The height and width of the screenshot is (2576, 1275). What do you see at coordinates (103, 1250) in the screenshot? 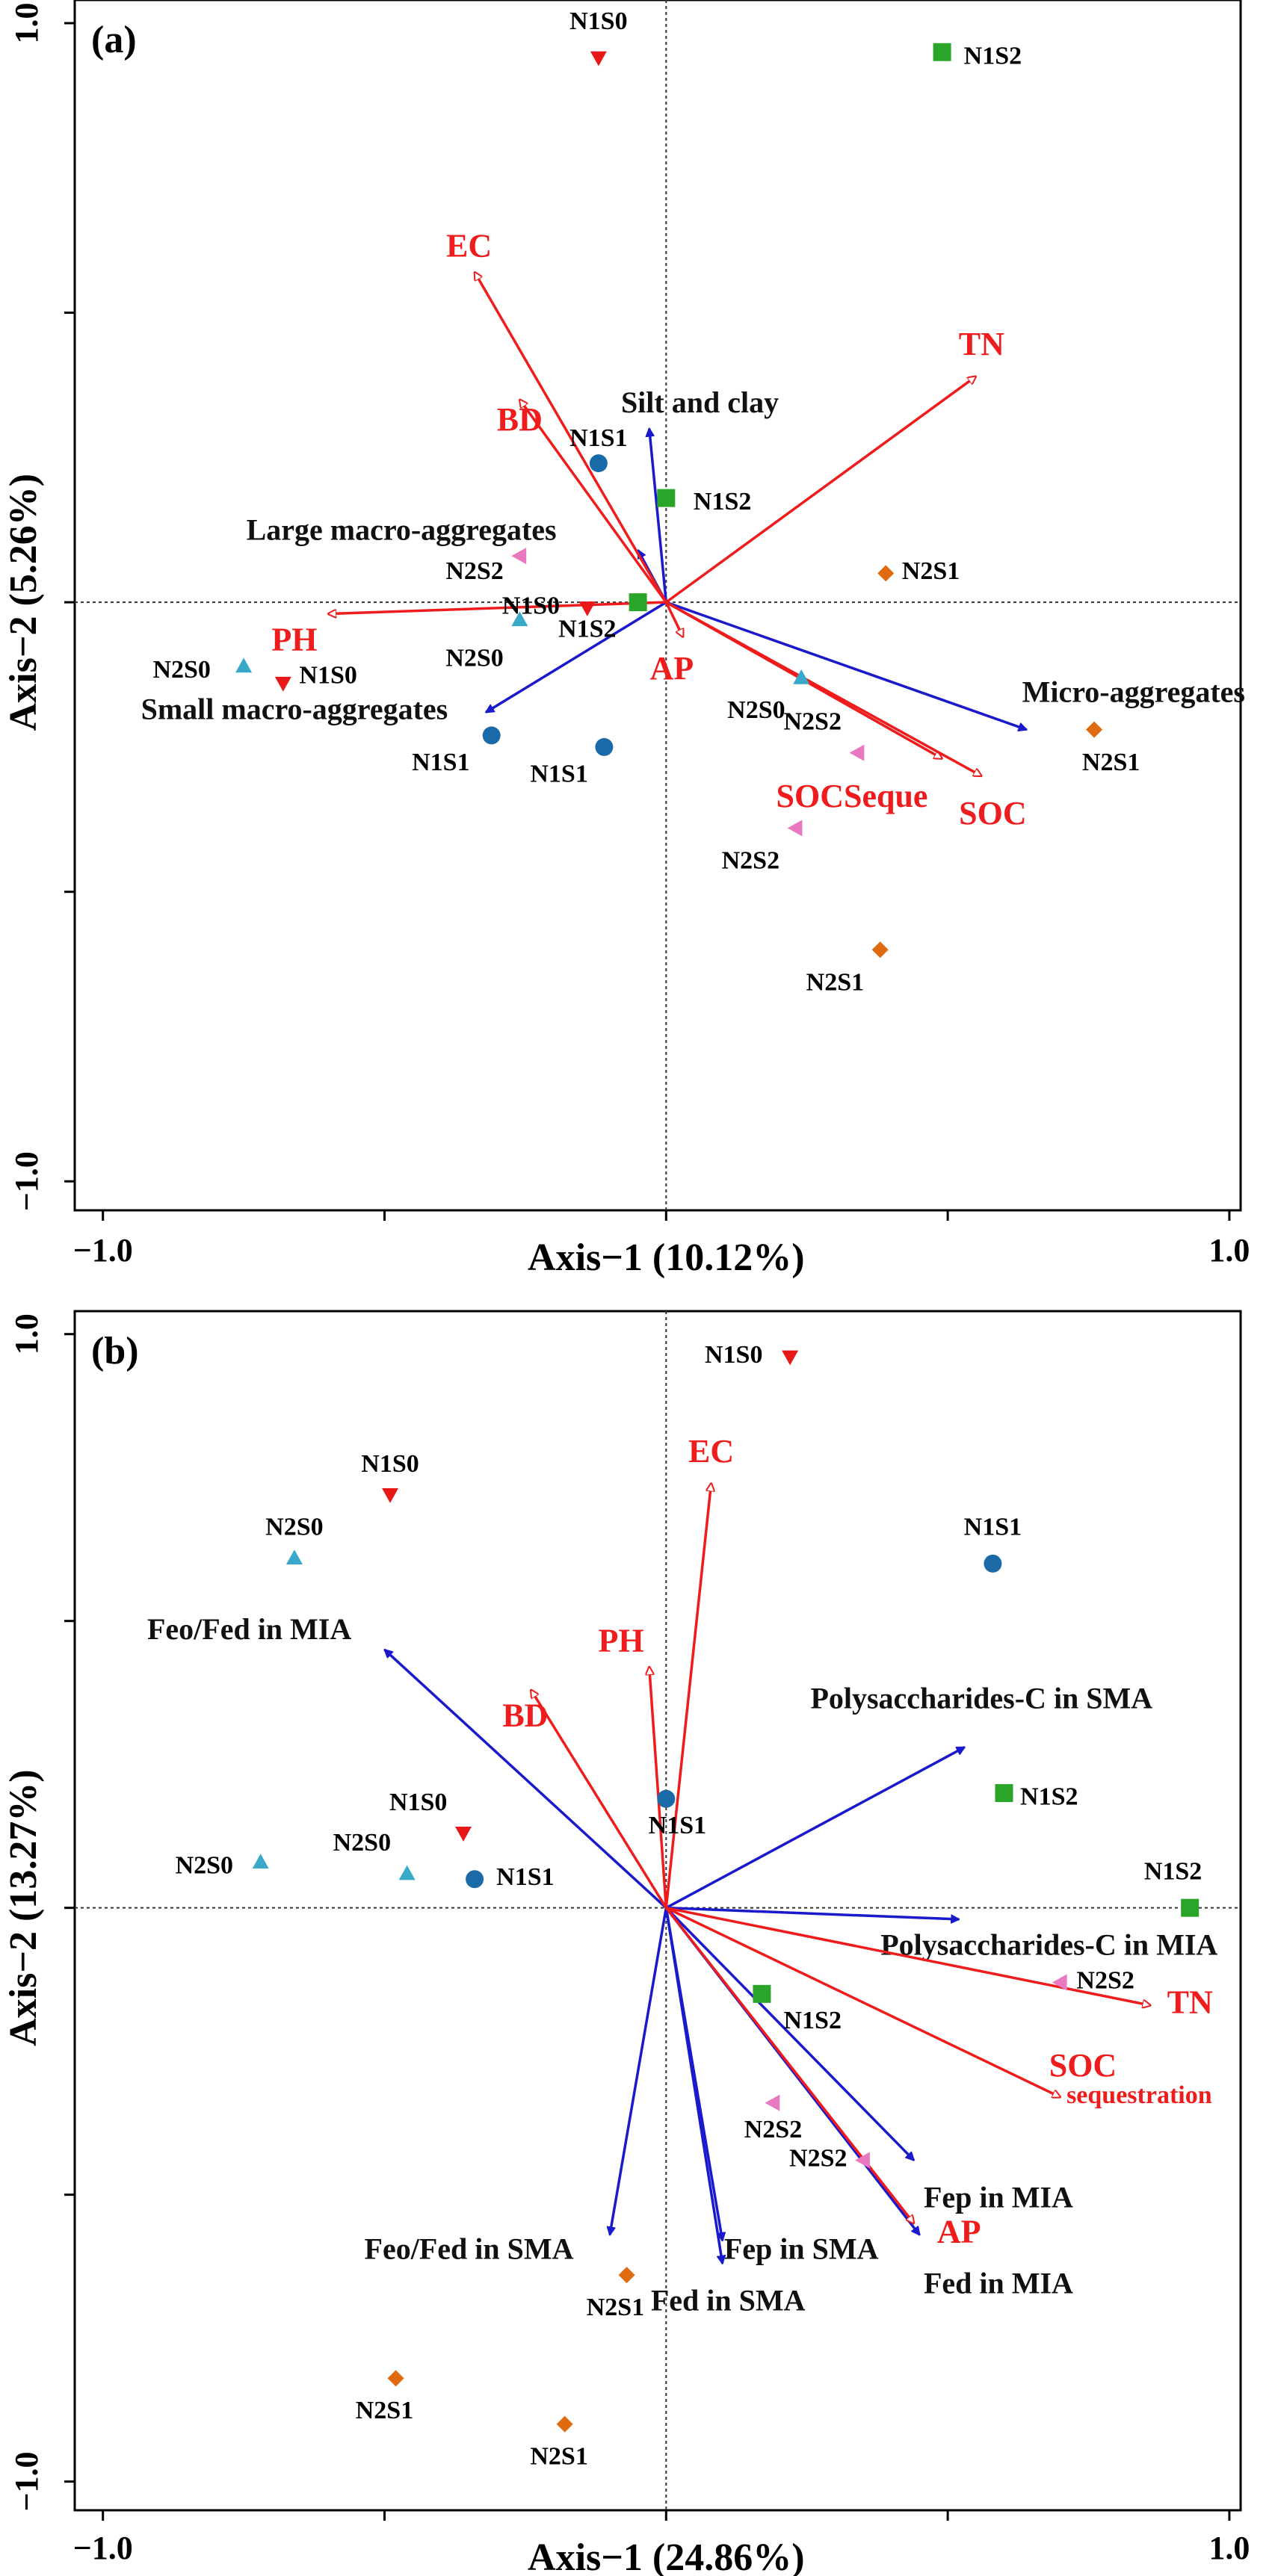
I see `x-tick-label: −1.0` at bounding box center [103, 1250].